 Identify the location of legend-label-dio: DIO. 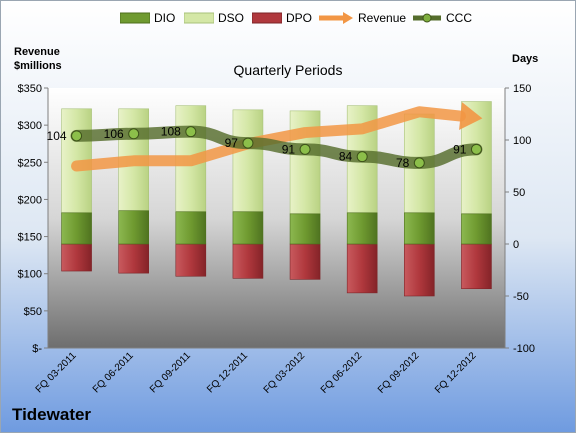
(165, 18).